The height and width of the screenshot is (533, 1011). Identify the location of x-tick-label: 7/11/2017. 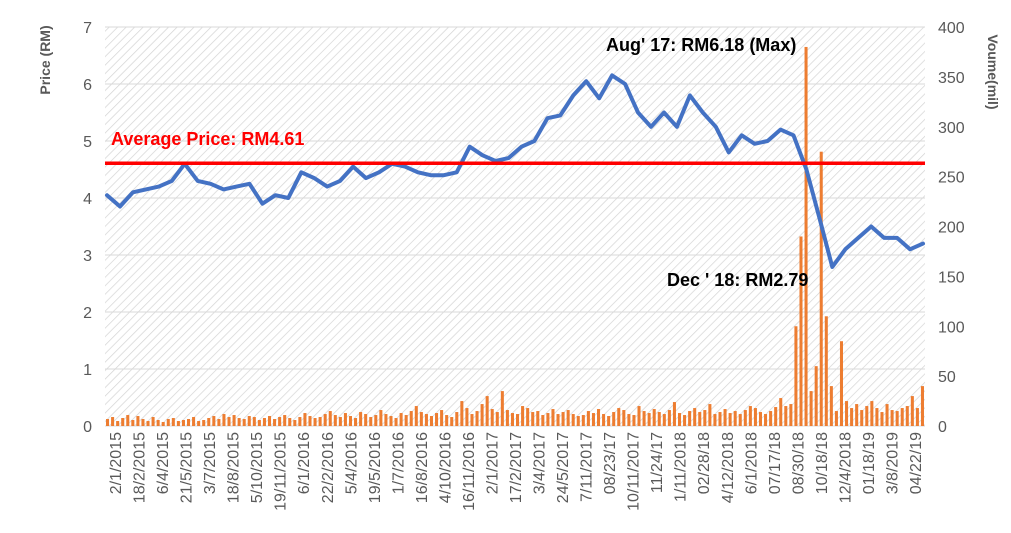
(587, 467).